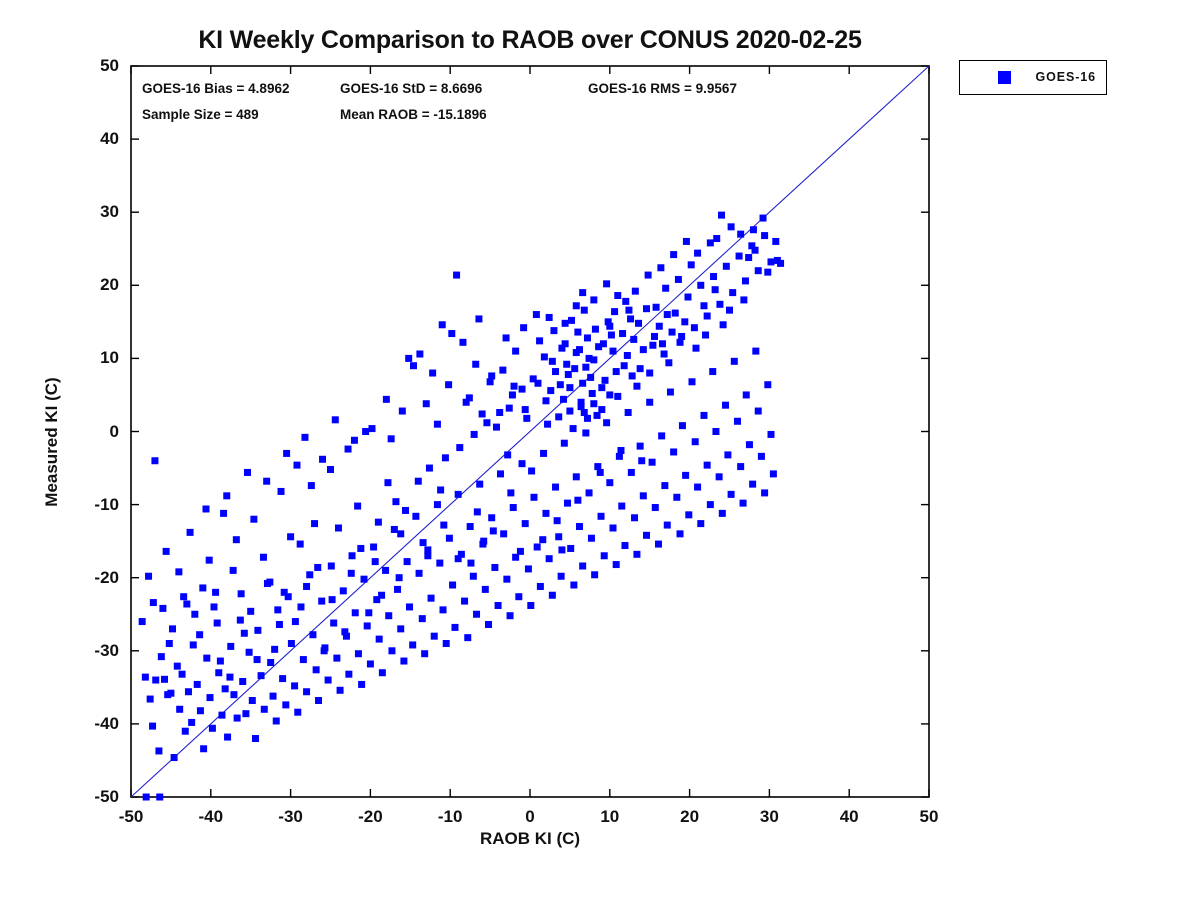 Image resolution: width=1200 pixels, height=900 pixels. I want to click on x-tick-label: -30, so click(290, 816).